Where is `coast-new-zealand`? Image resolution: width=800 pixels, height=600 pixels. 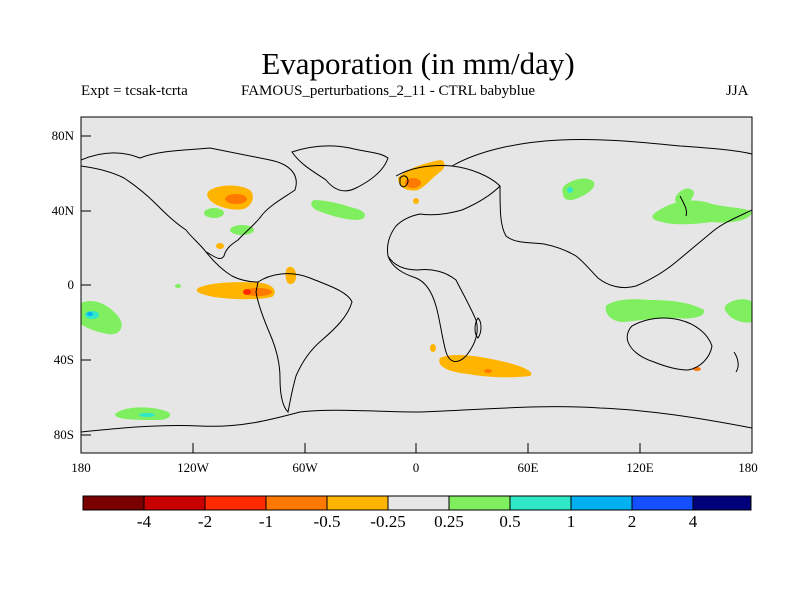 coast-new-zealand is located at coordinates (736, 362).